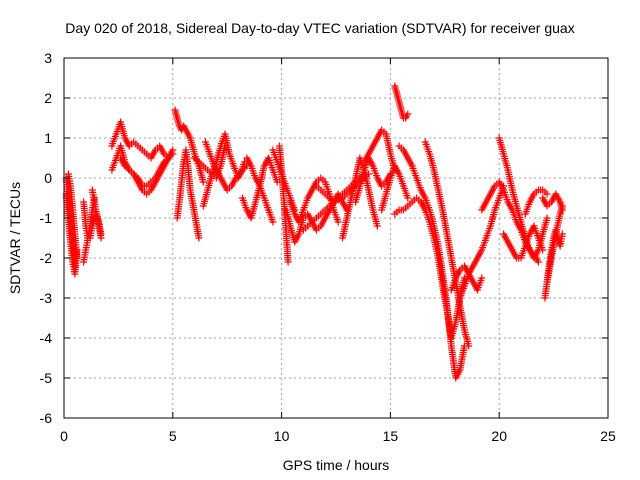 The width and height of the screenshot is (640, 480). Describe the element at coordinates (482, 242) in the screenshot. I see `series-t32` at that location.